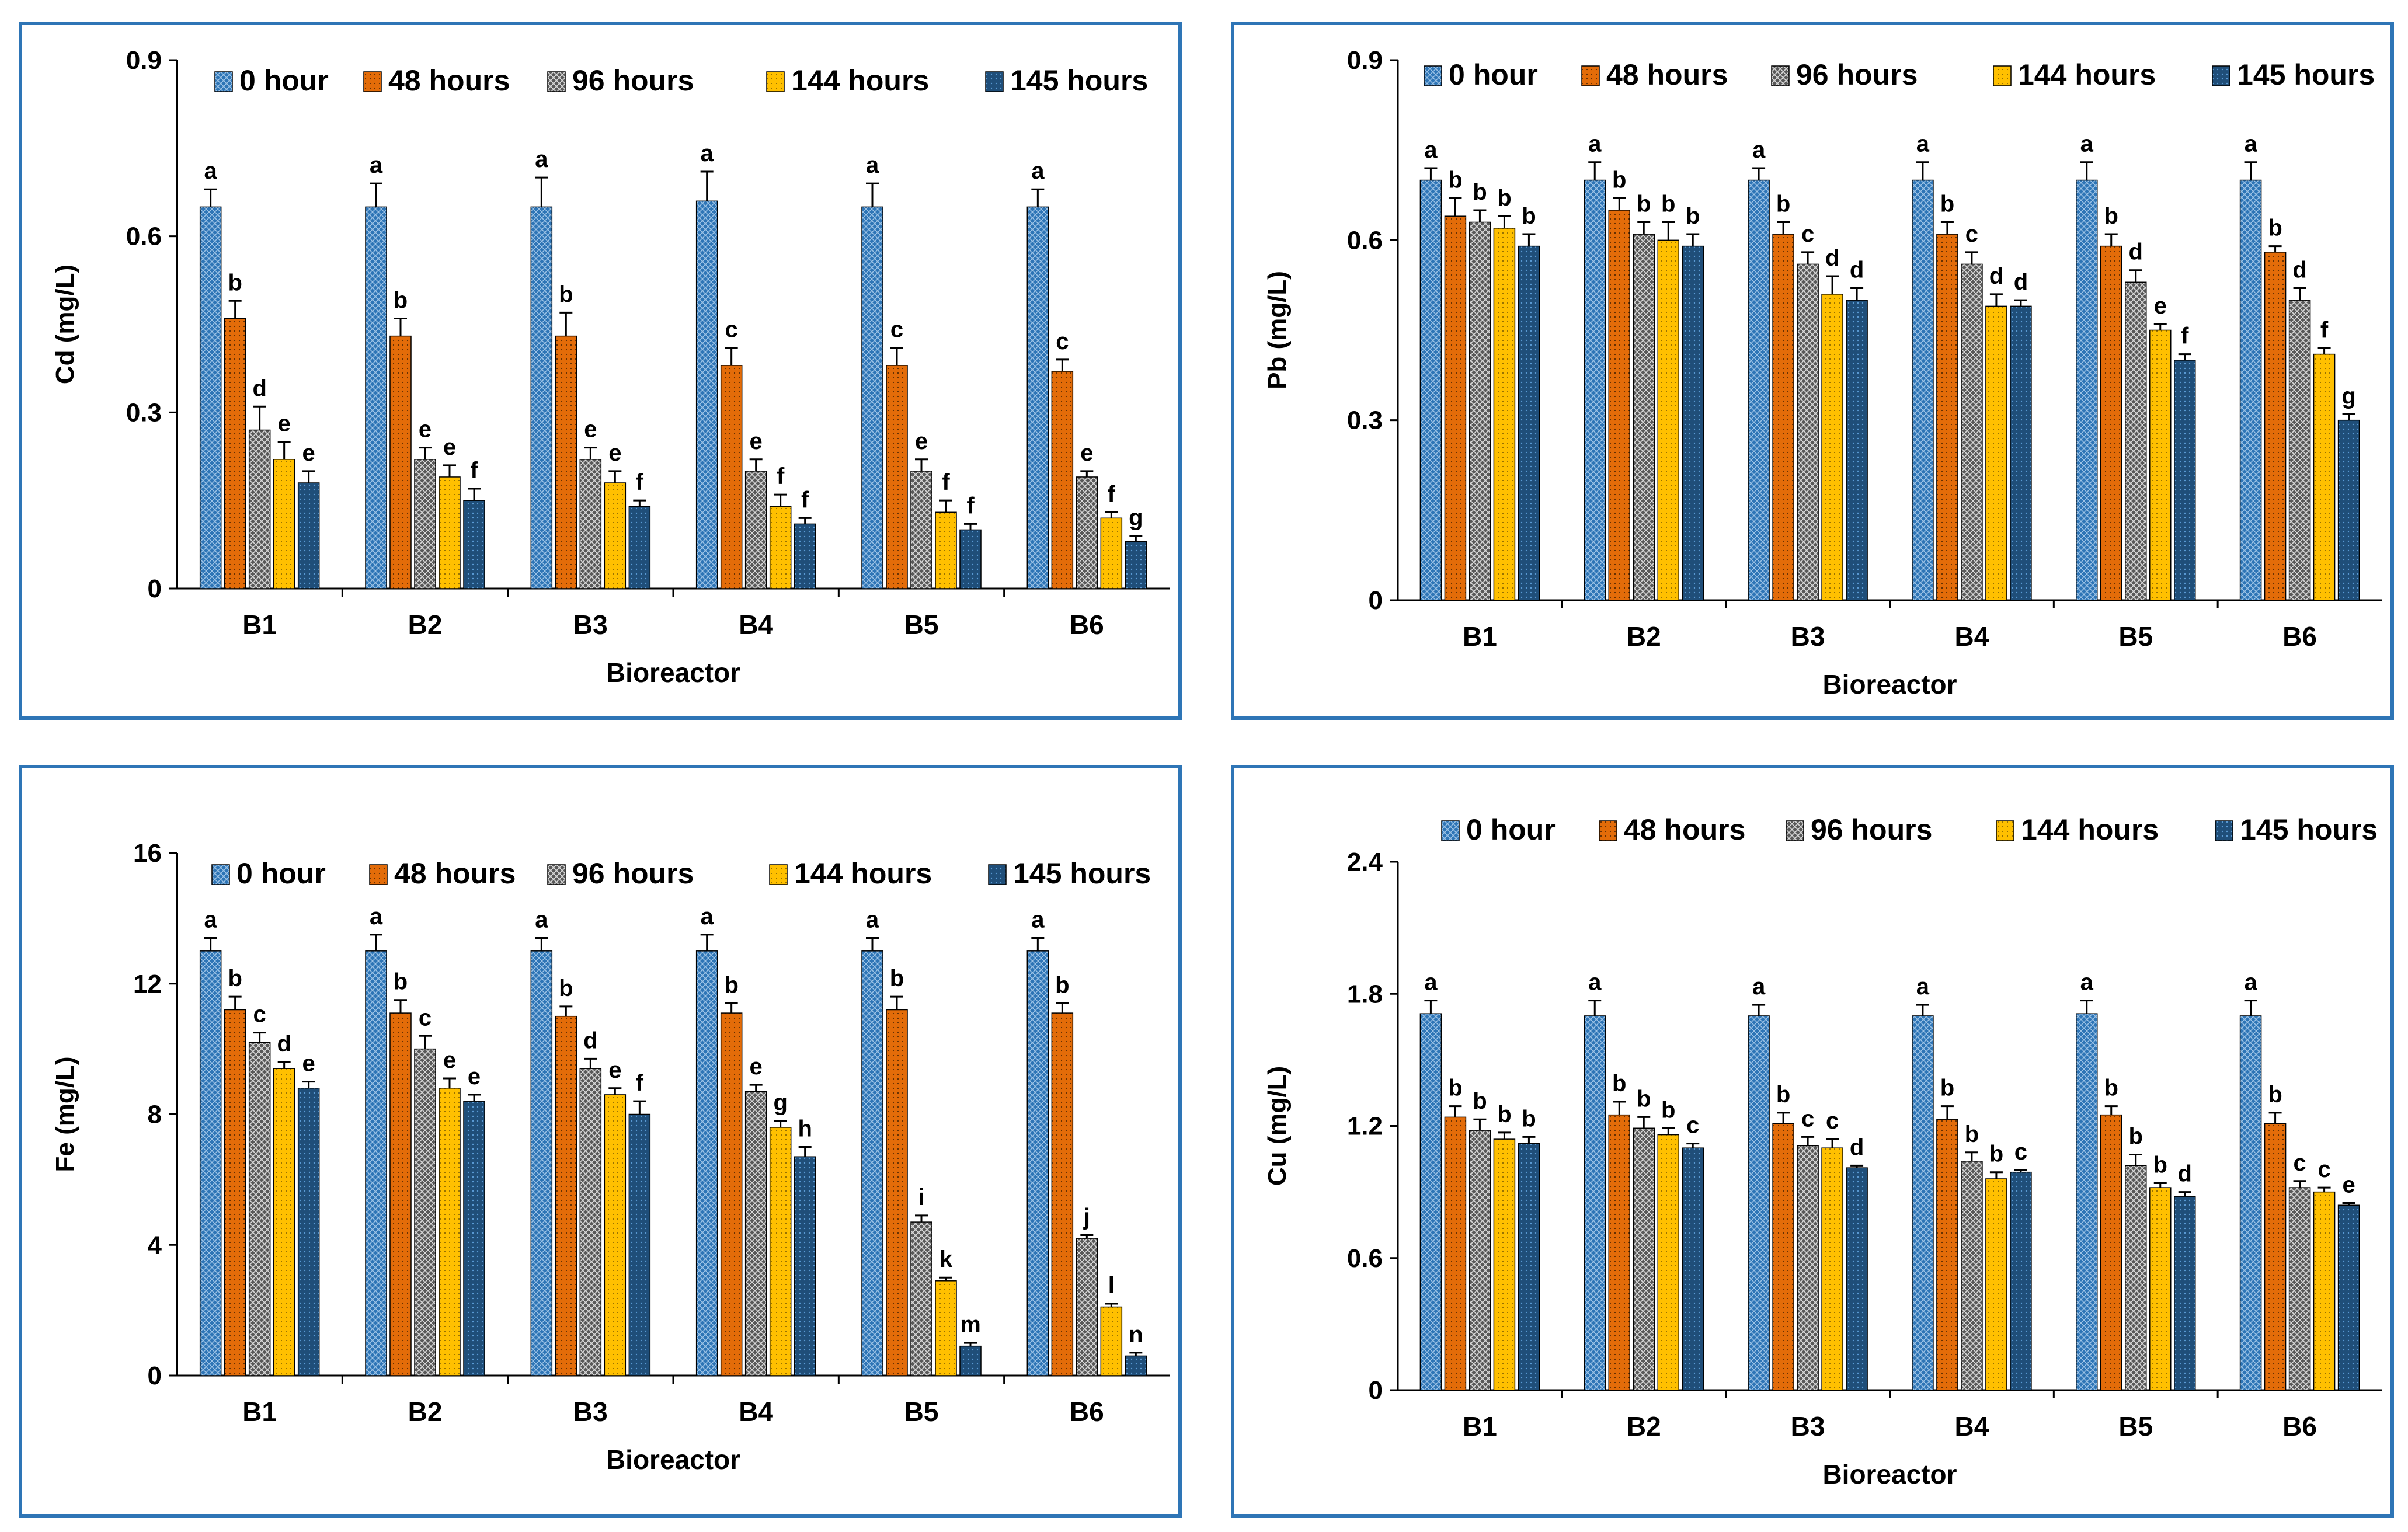  I want to click on legend-label-series-4: 145 hours, so click(2309, 829).